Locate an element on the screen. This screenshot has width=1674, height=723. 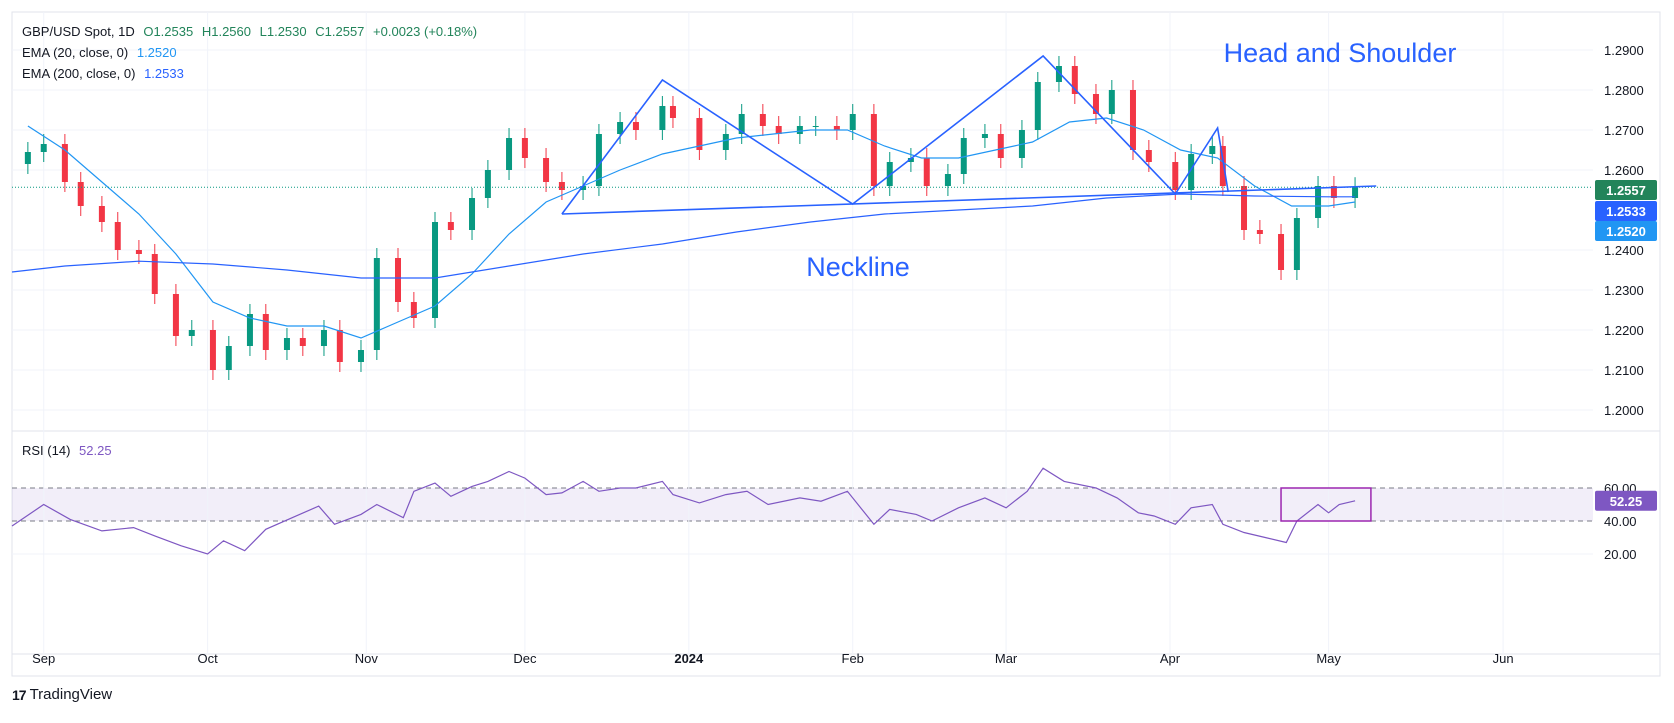
rsi-badge-label: 52.25 is located at coordinates (1626, 501).